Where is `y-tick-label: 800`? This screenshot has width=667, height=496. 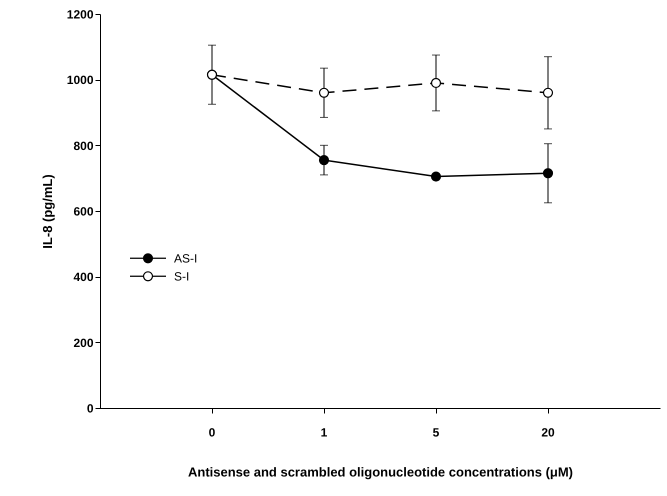 y-tick-label: 800 is located at coordinates (83, 145).